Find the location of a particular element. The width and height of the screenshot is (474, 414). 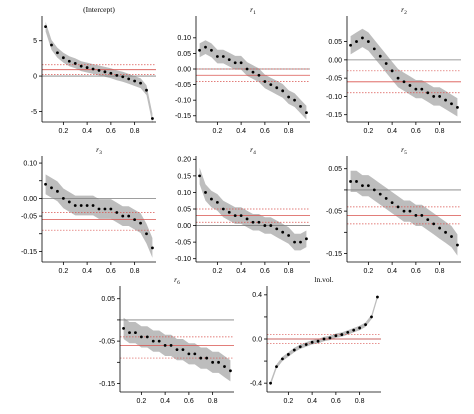

y-tick-label: 0 is located at coordinates (35, 76).